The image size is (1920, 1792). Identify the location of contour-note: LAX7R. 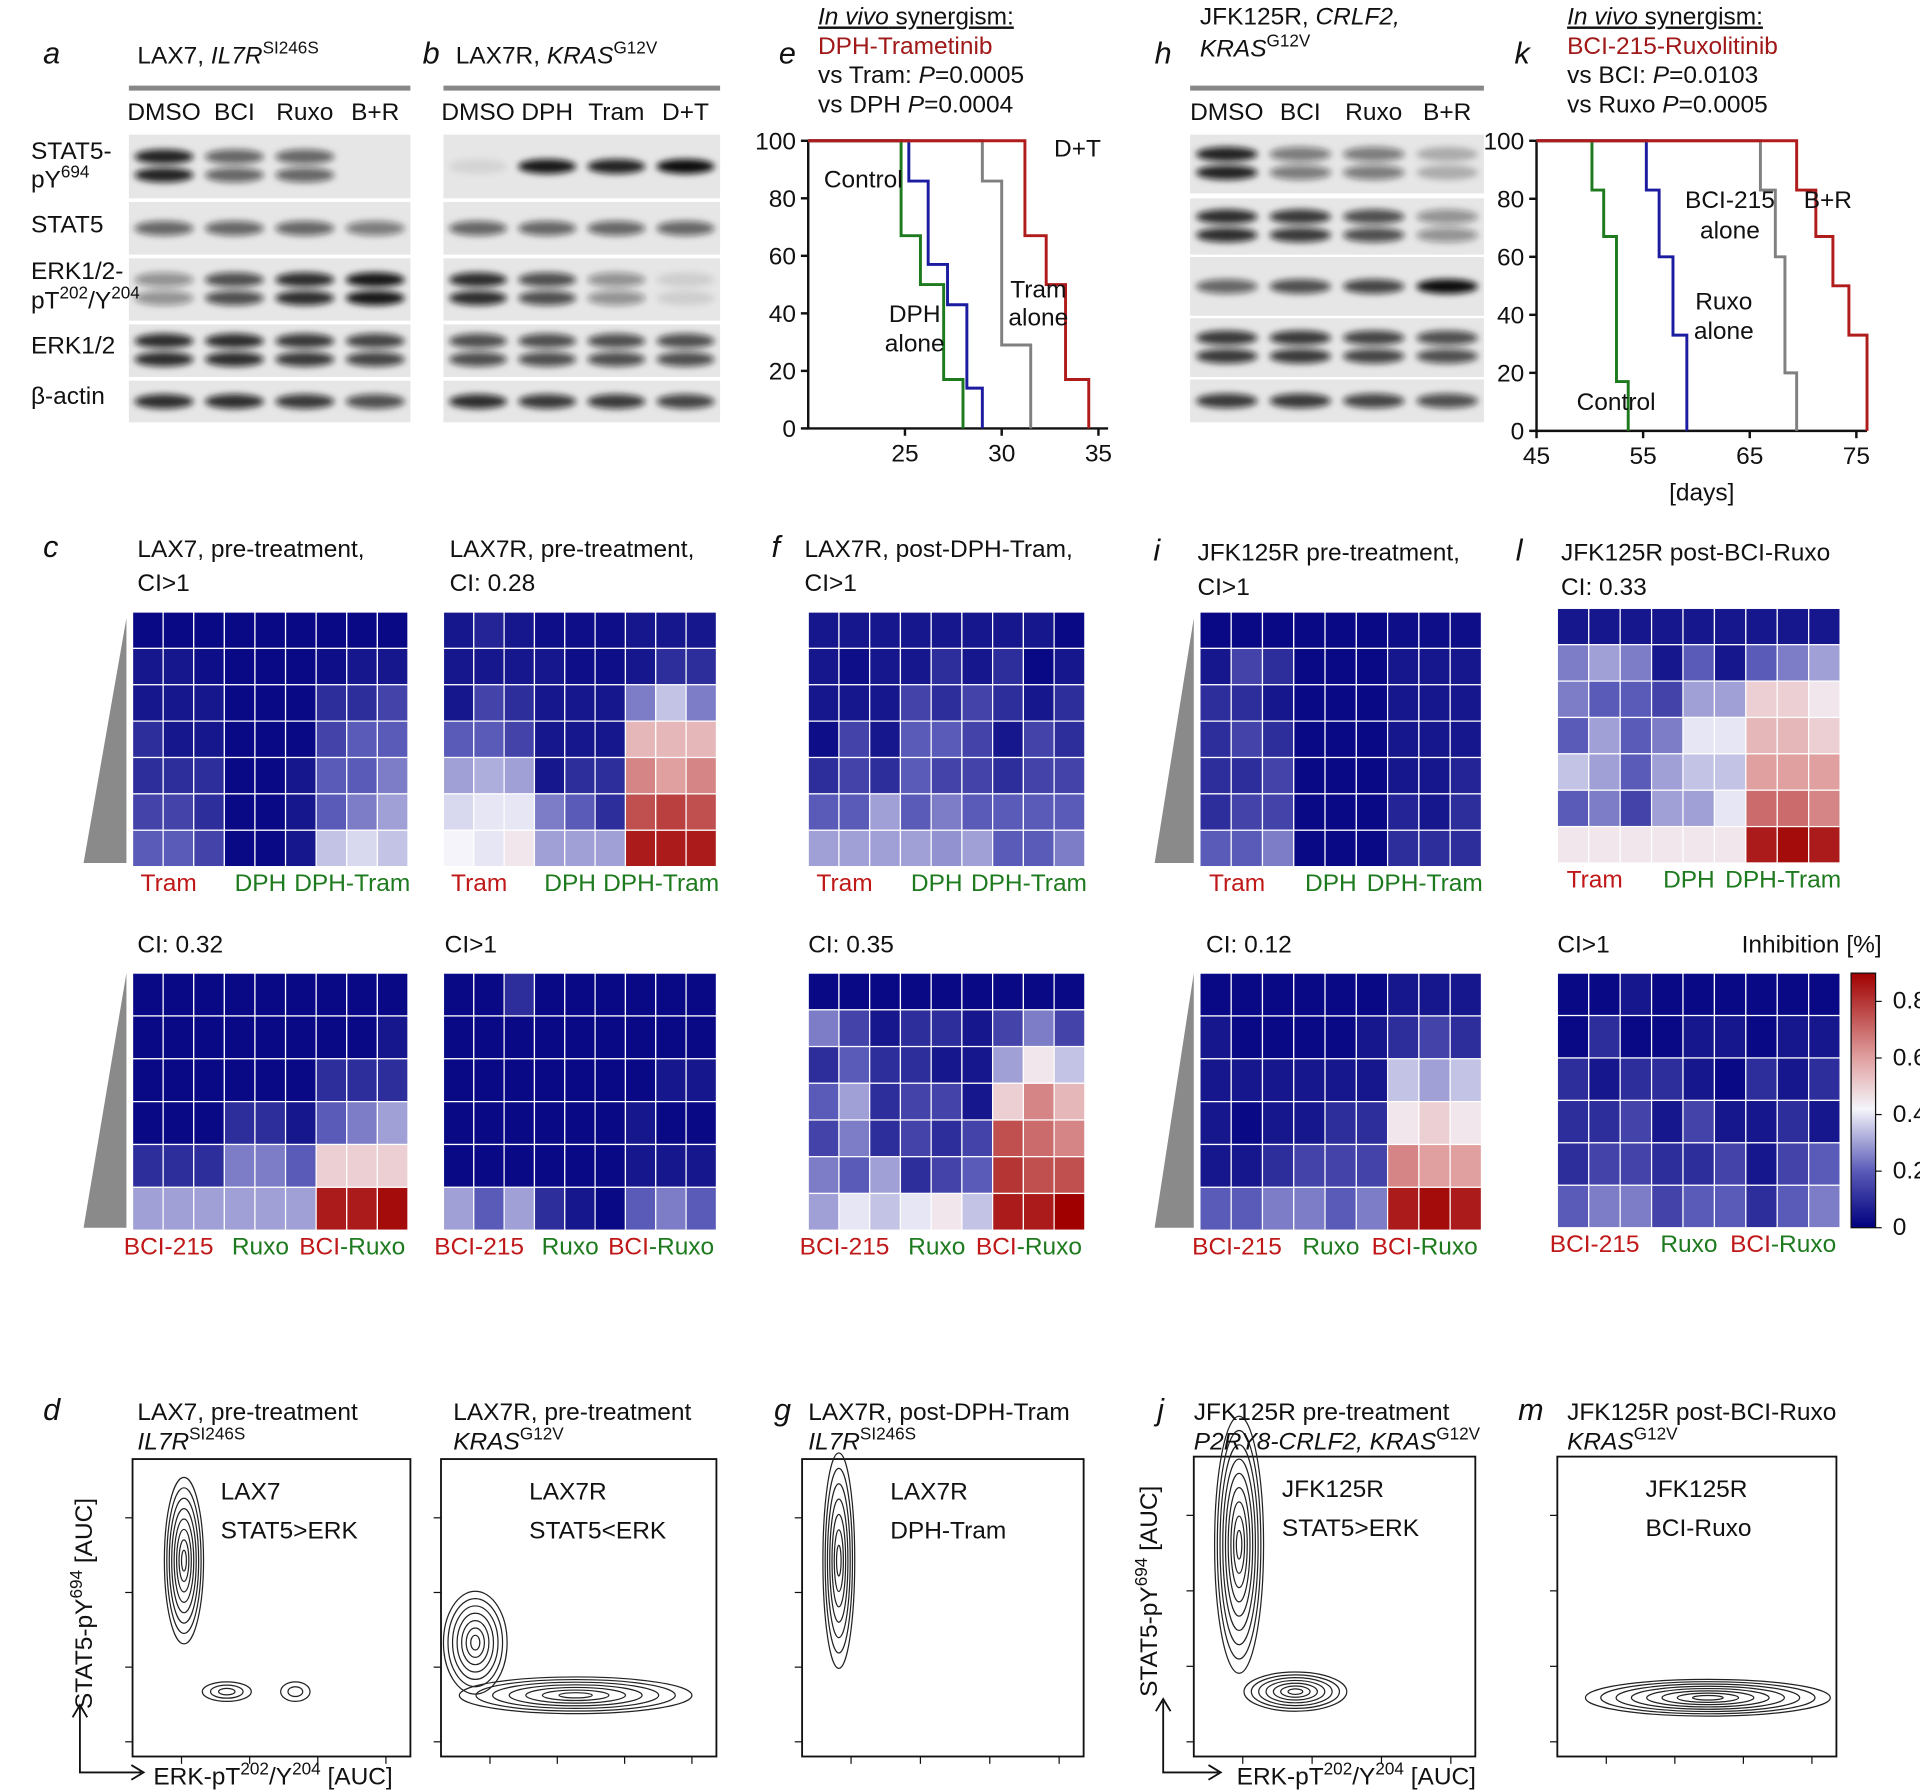
(568, 1491).